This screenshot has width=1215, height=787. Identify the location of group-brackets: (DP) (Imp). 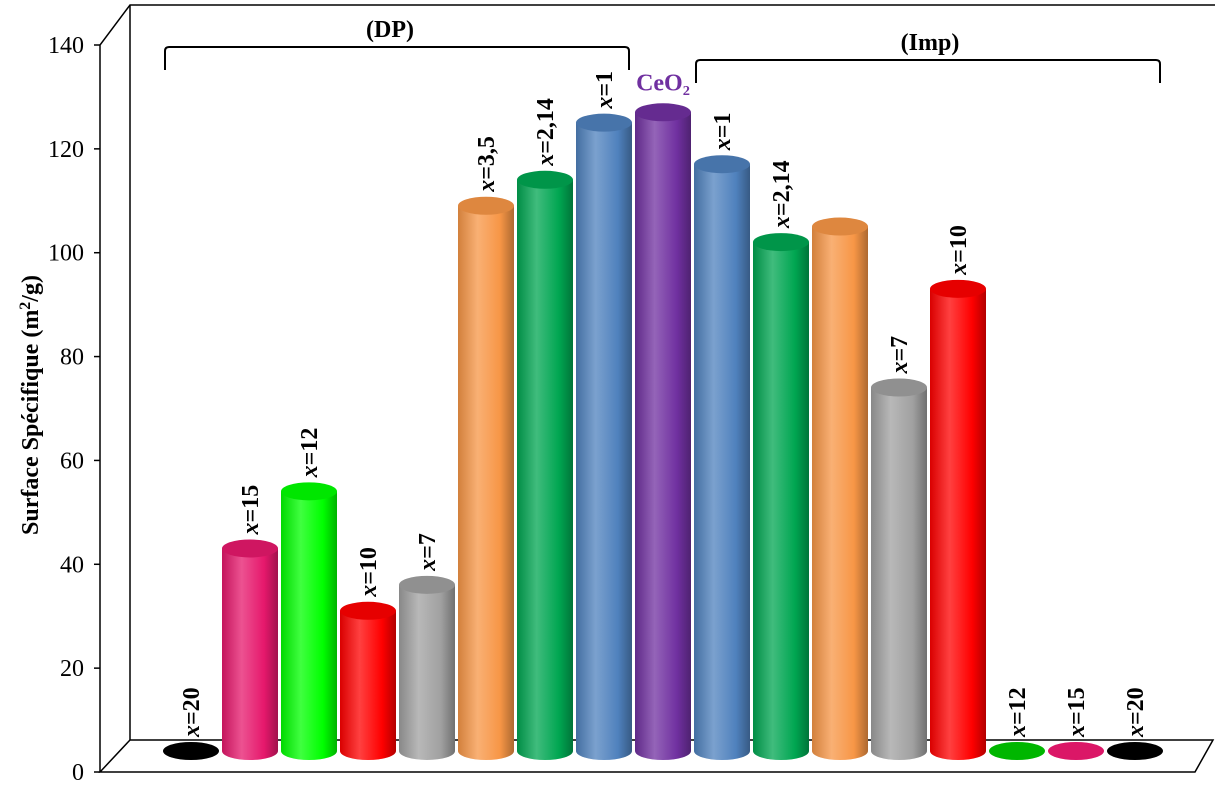
(662, 50).